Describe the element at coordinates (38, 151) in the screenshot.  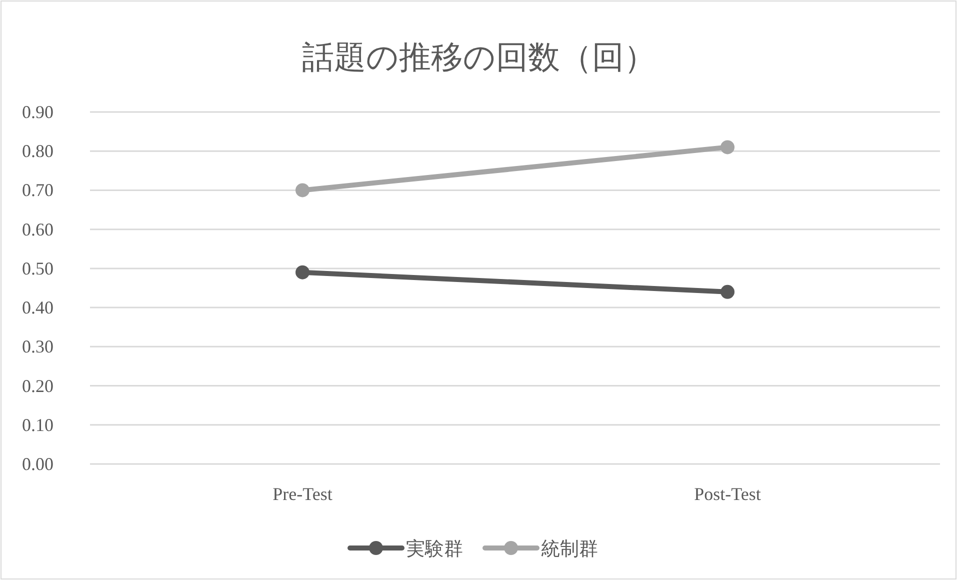
I see `y-tick-label: 0.80` at that location.